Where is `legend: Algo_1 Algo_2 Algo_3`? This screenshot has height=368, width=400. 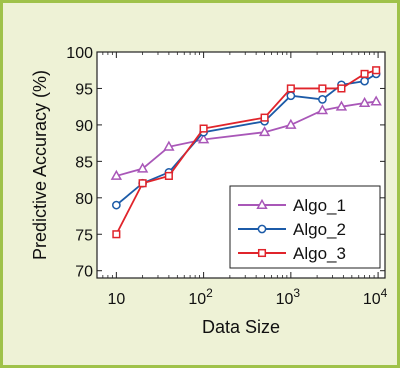 legend: Algo_1 Algo_2 Algo_3 is located at coordinates (305, 227).